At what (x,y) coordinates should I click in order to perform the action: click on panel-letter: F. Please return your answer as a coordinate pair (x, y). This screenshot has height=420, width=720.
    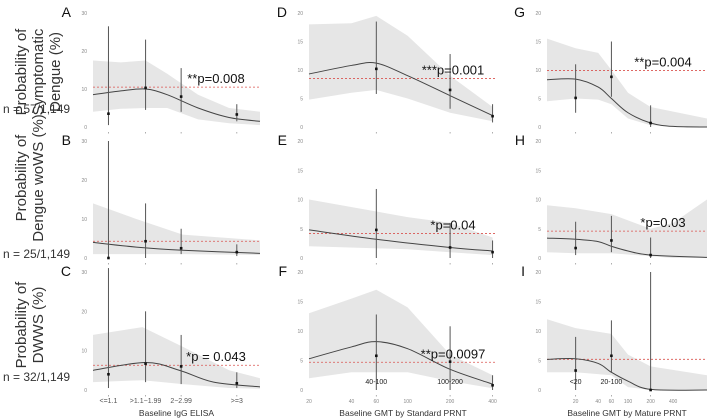
    Looking at the image, I should click on (282, 271).